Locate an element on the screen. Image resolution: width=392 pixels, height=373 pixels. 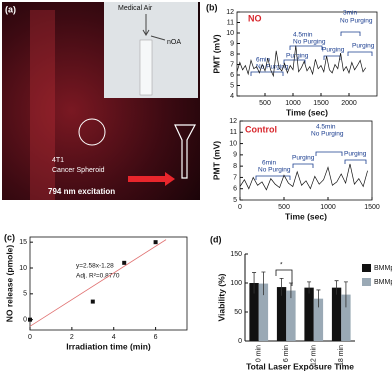
laser-arrow is located at coordinates (151, 179).